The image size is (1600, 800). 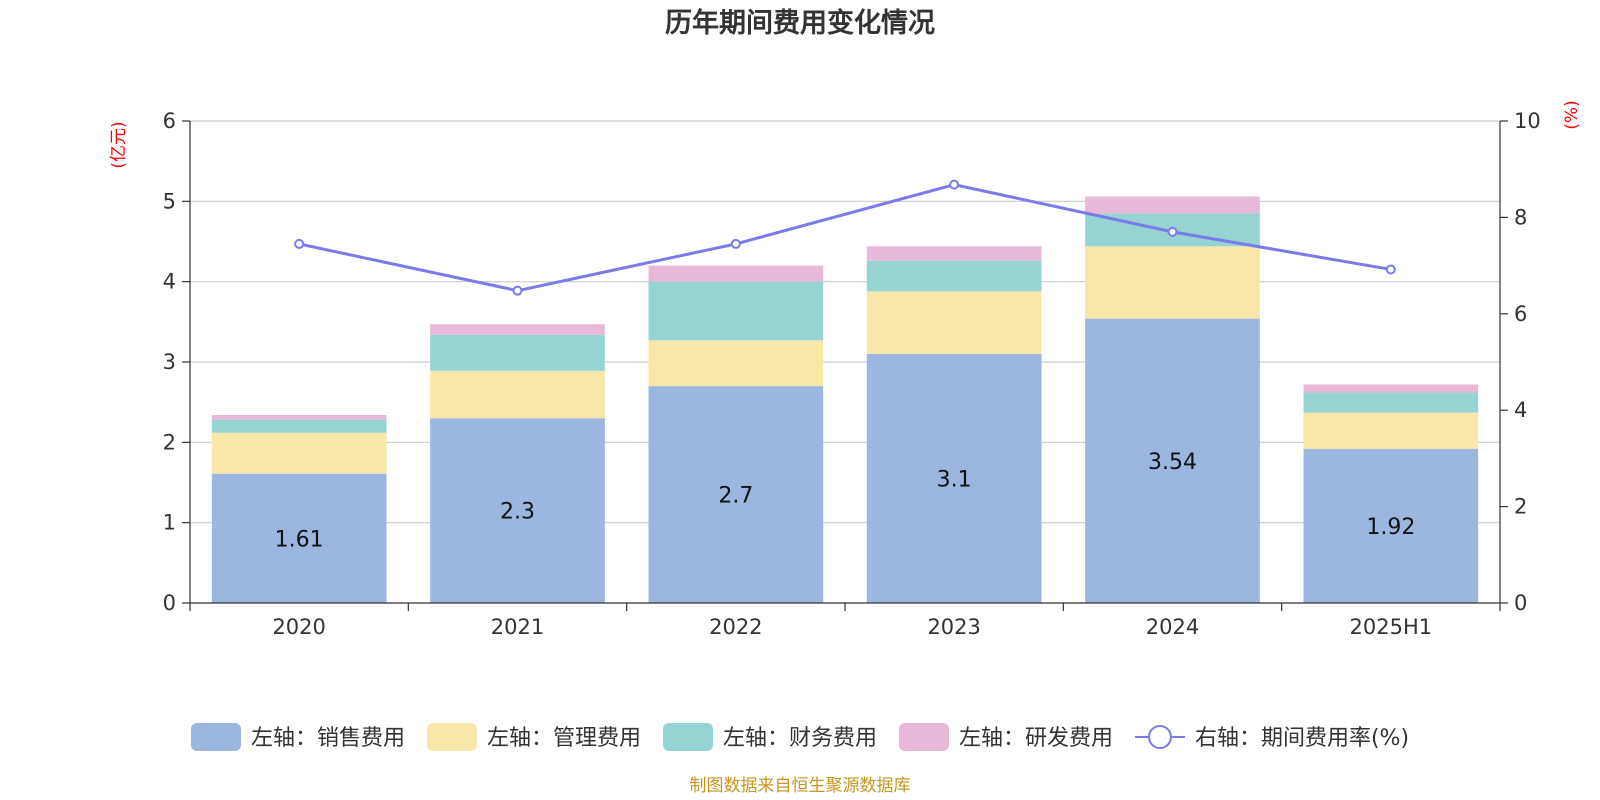 I want to click on bar-3-2020, so click(x=299, y=426).